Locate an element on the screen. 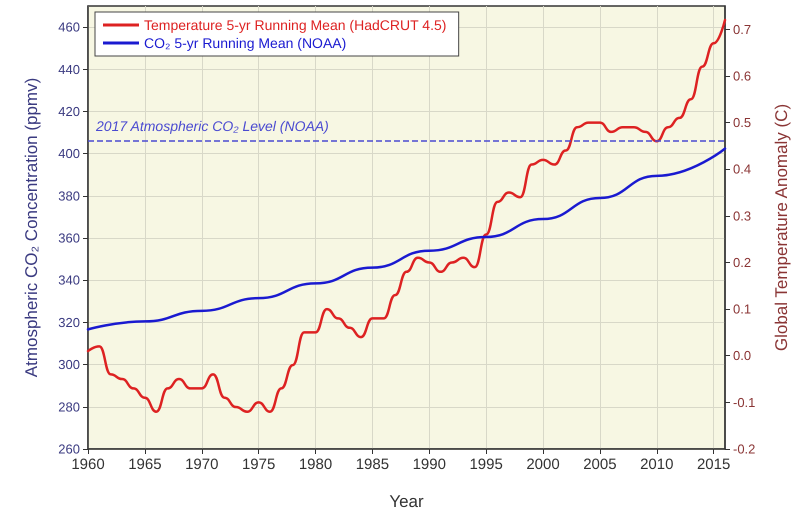  y2-tick-label: 0.1 is located at coordinates (742, 309).